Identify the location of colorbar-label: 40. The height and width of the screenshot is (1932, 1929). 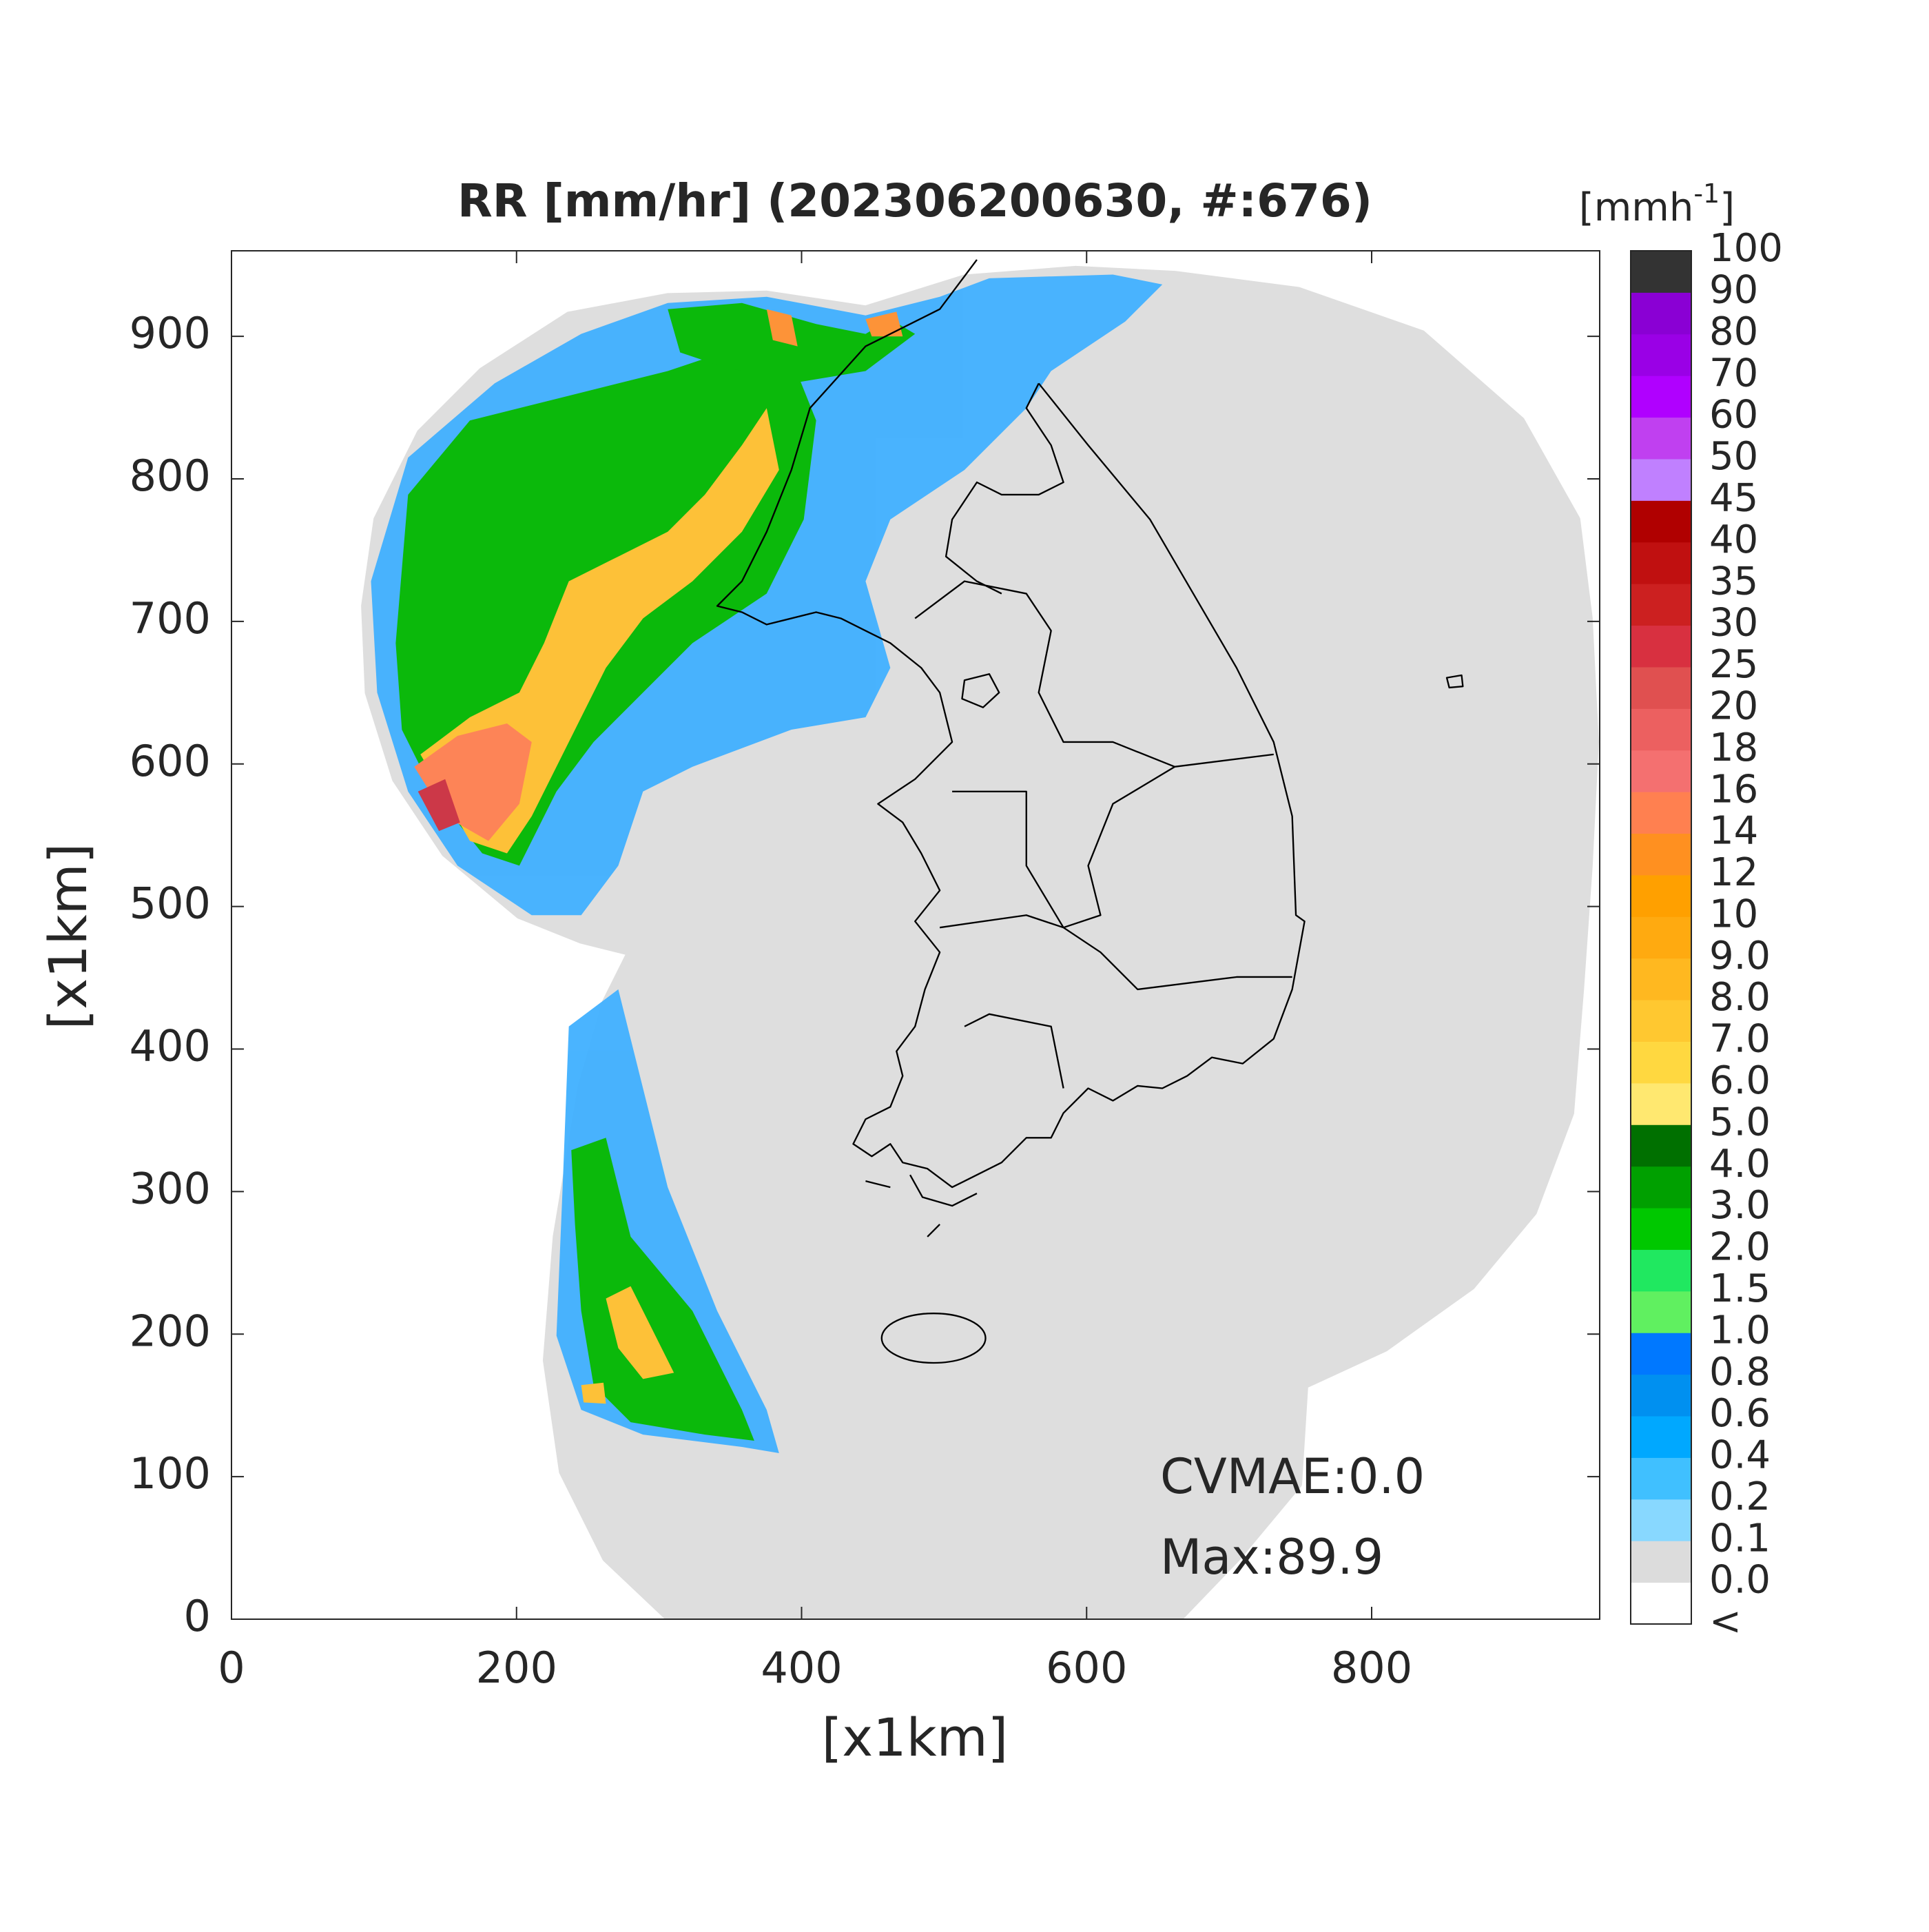
(1733, 539).